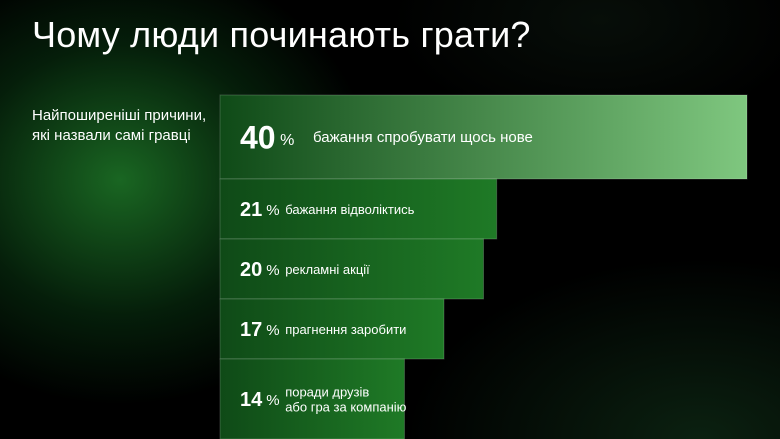 The width and height of the screenshot is (780, 439). What do you see at coordinates (423, 137) in the screenshot?
I see `category-label-1: бажання спробувати щось нове` at bounding box center [423, 137].